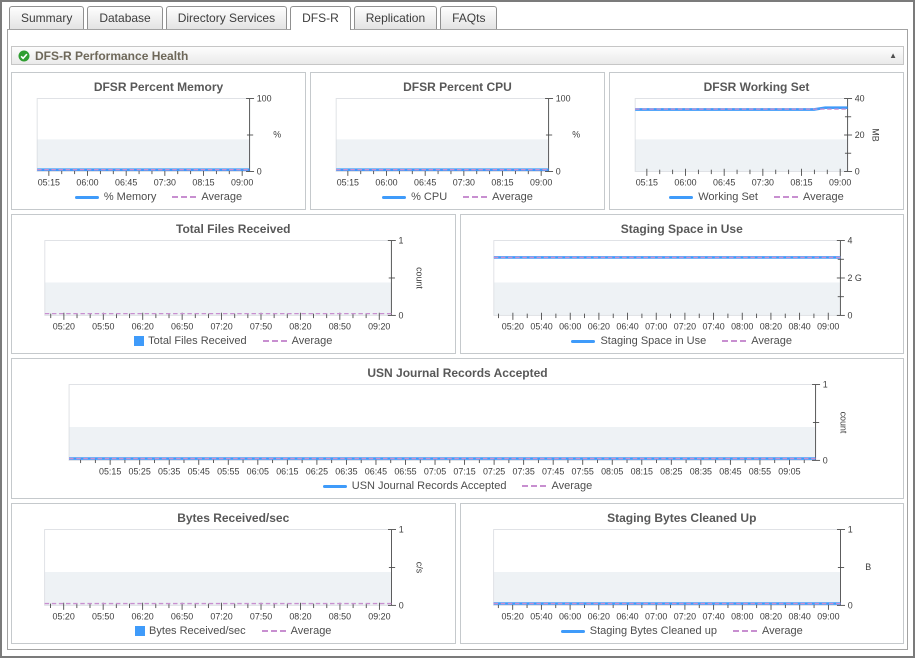 This screenshot has height=658, width=915. What do you see at coordinates (743, 178) in the screenshot?
I see `x-axis: 05:15 06:00 06:45 07:30 08:15 09:00` at bounding box center [743, 178].